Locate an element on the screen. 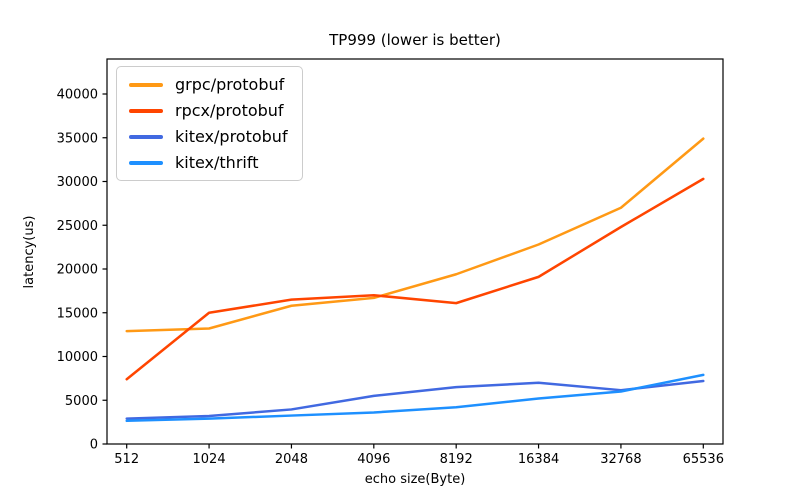  x-tick-label: 8192 is located at coordinates (456, 459).